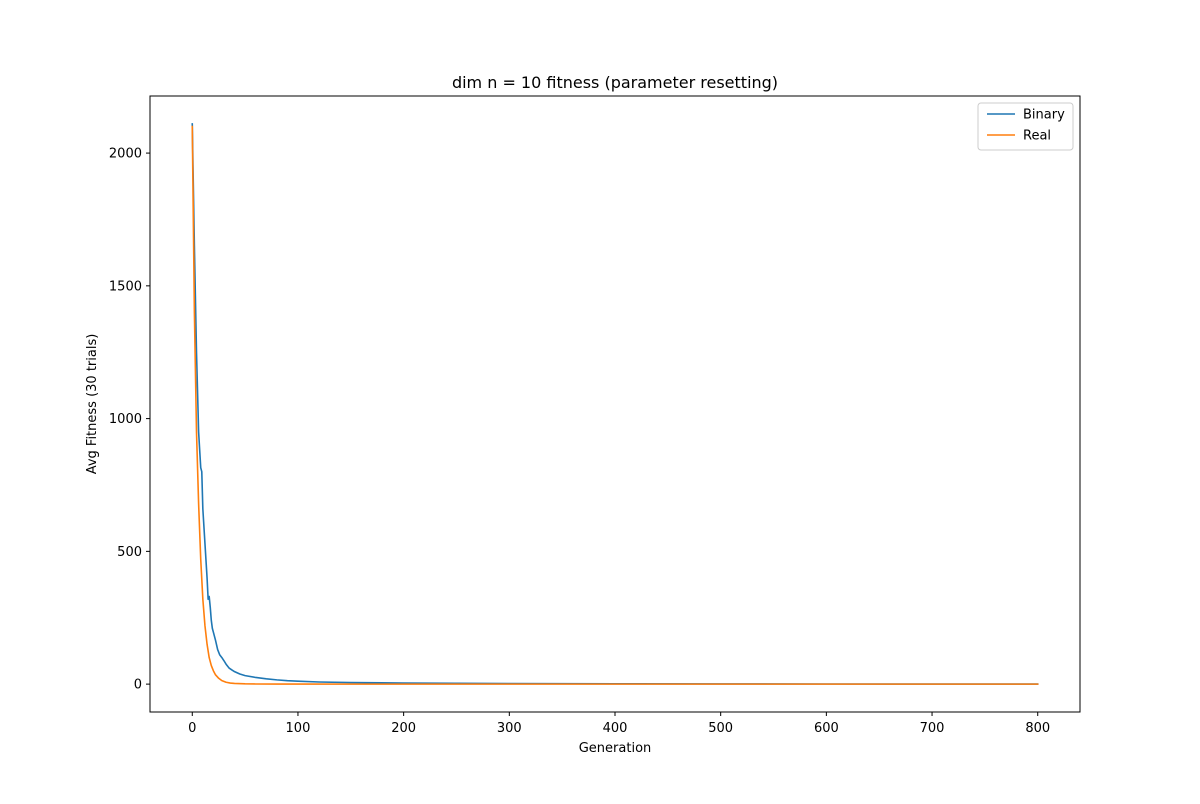  What do you see at coordinates (129, 552) in the screenshot?
I see `y-tick-label: 500` at bounding box center [129, 552].